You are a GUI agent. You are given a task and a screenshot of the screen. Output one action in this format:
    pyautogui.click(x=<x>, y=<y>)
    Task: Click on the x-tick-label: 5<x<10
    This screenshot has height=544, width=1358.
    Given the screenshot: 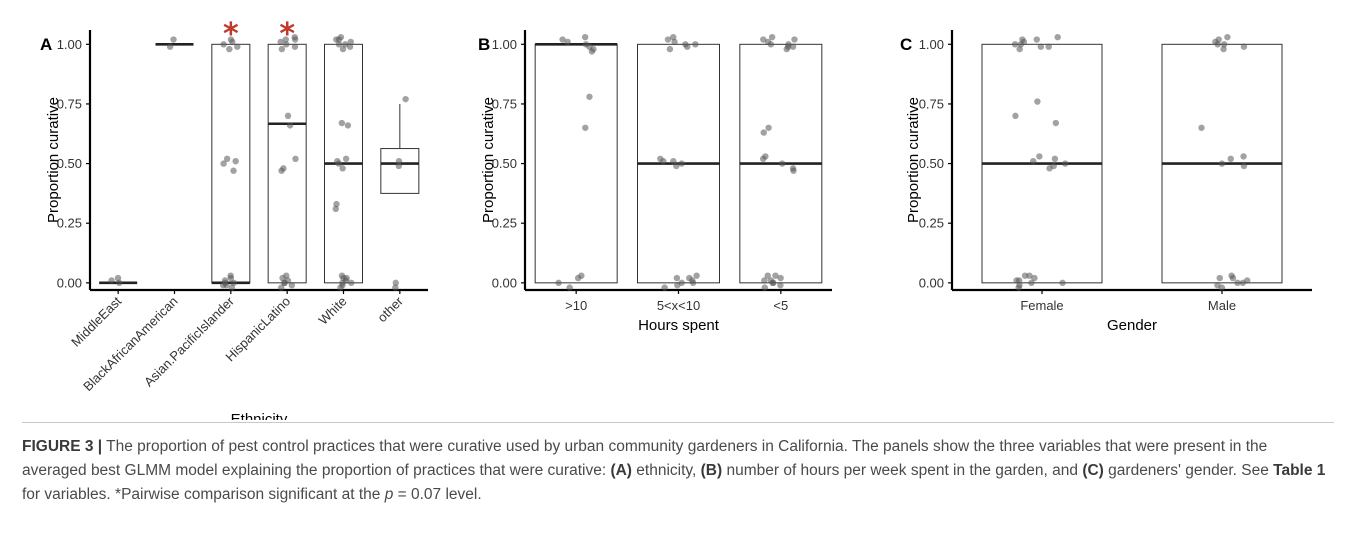 What is the action you would take?
    pyautogui.click(x=678, y=305)
    